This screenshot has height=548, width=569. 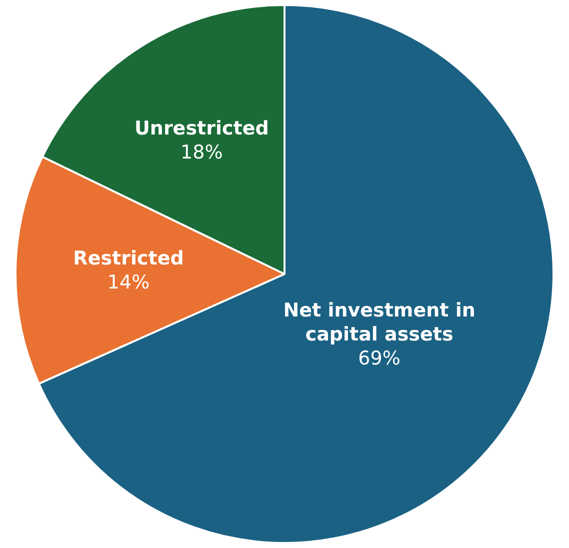 I want to click on slice-label: Unrestricted, so click(x=201, y=129).